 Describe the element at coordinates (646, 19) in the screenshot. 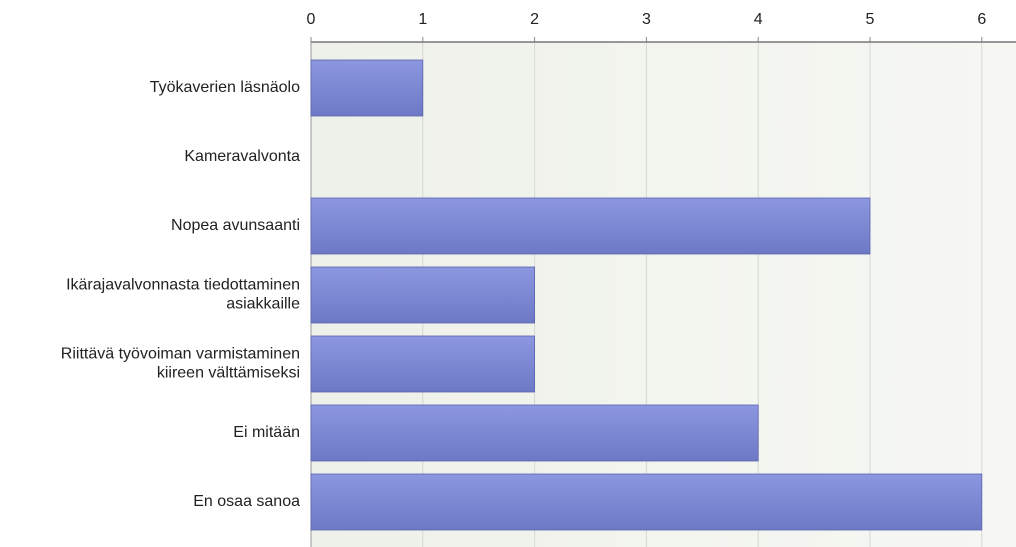

I see `x-tick-label: 3` at that location.